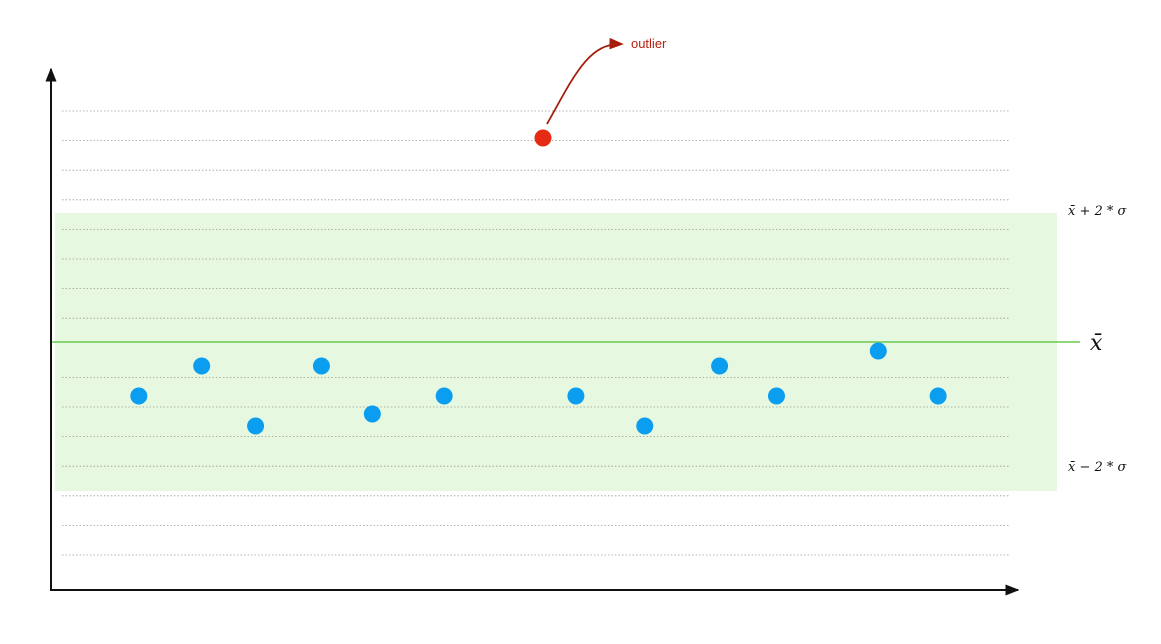 The width and height of the screenshot is (1161, 644). I want to click on outlier-point, so click(543, 138).